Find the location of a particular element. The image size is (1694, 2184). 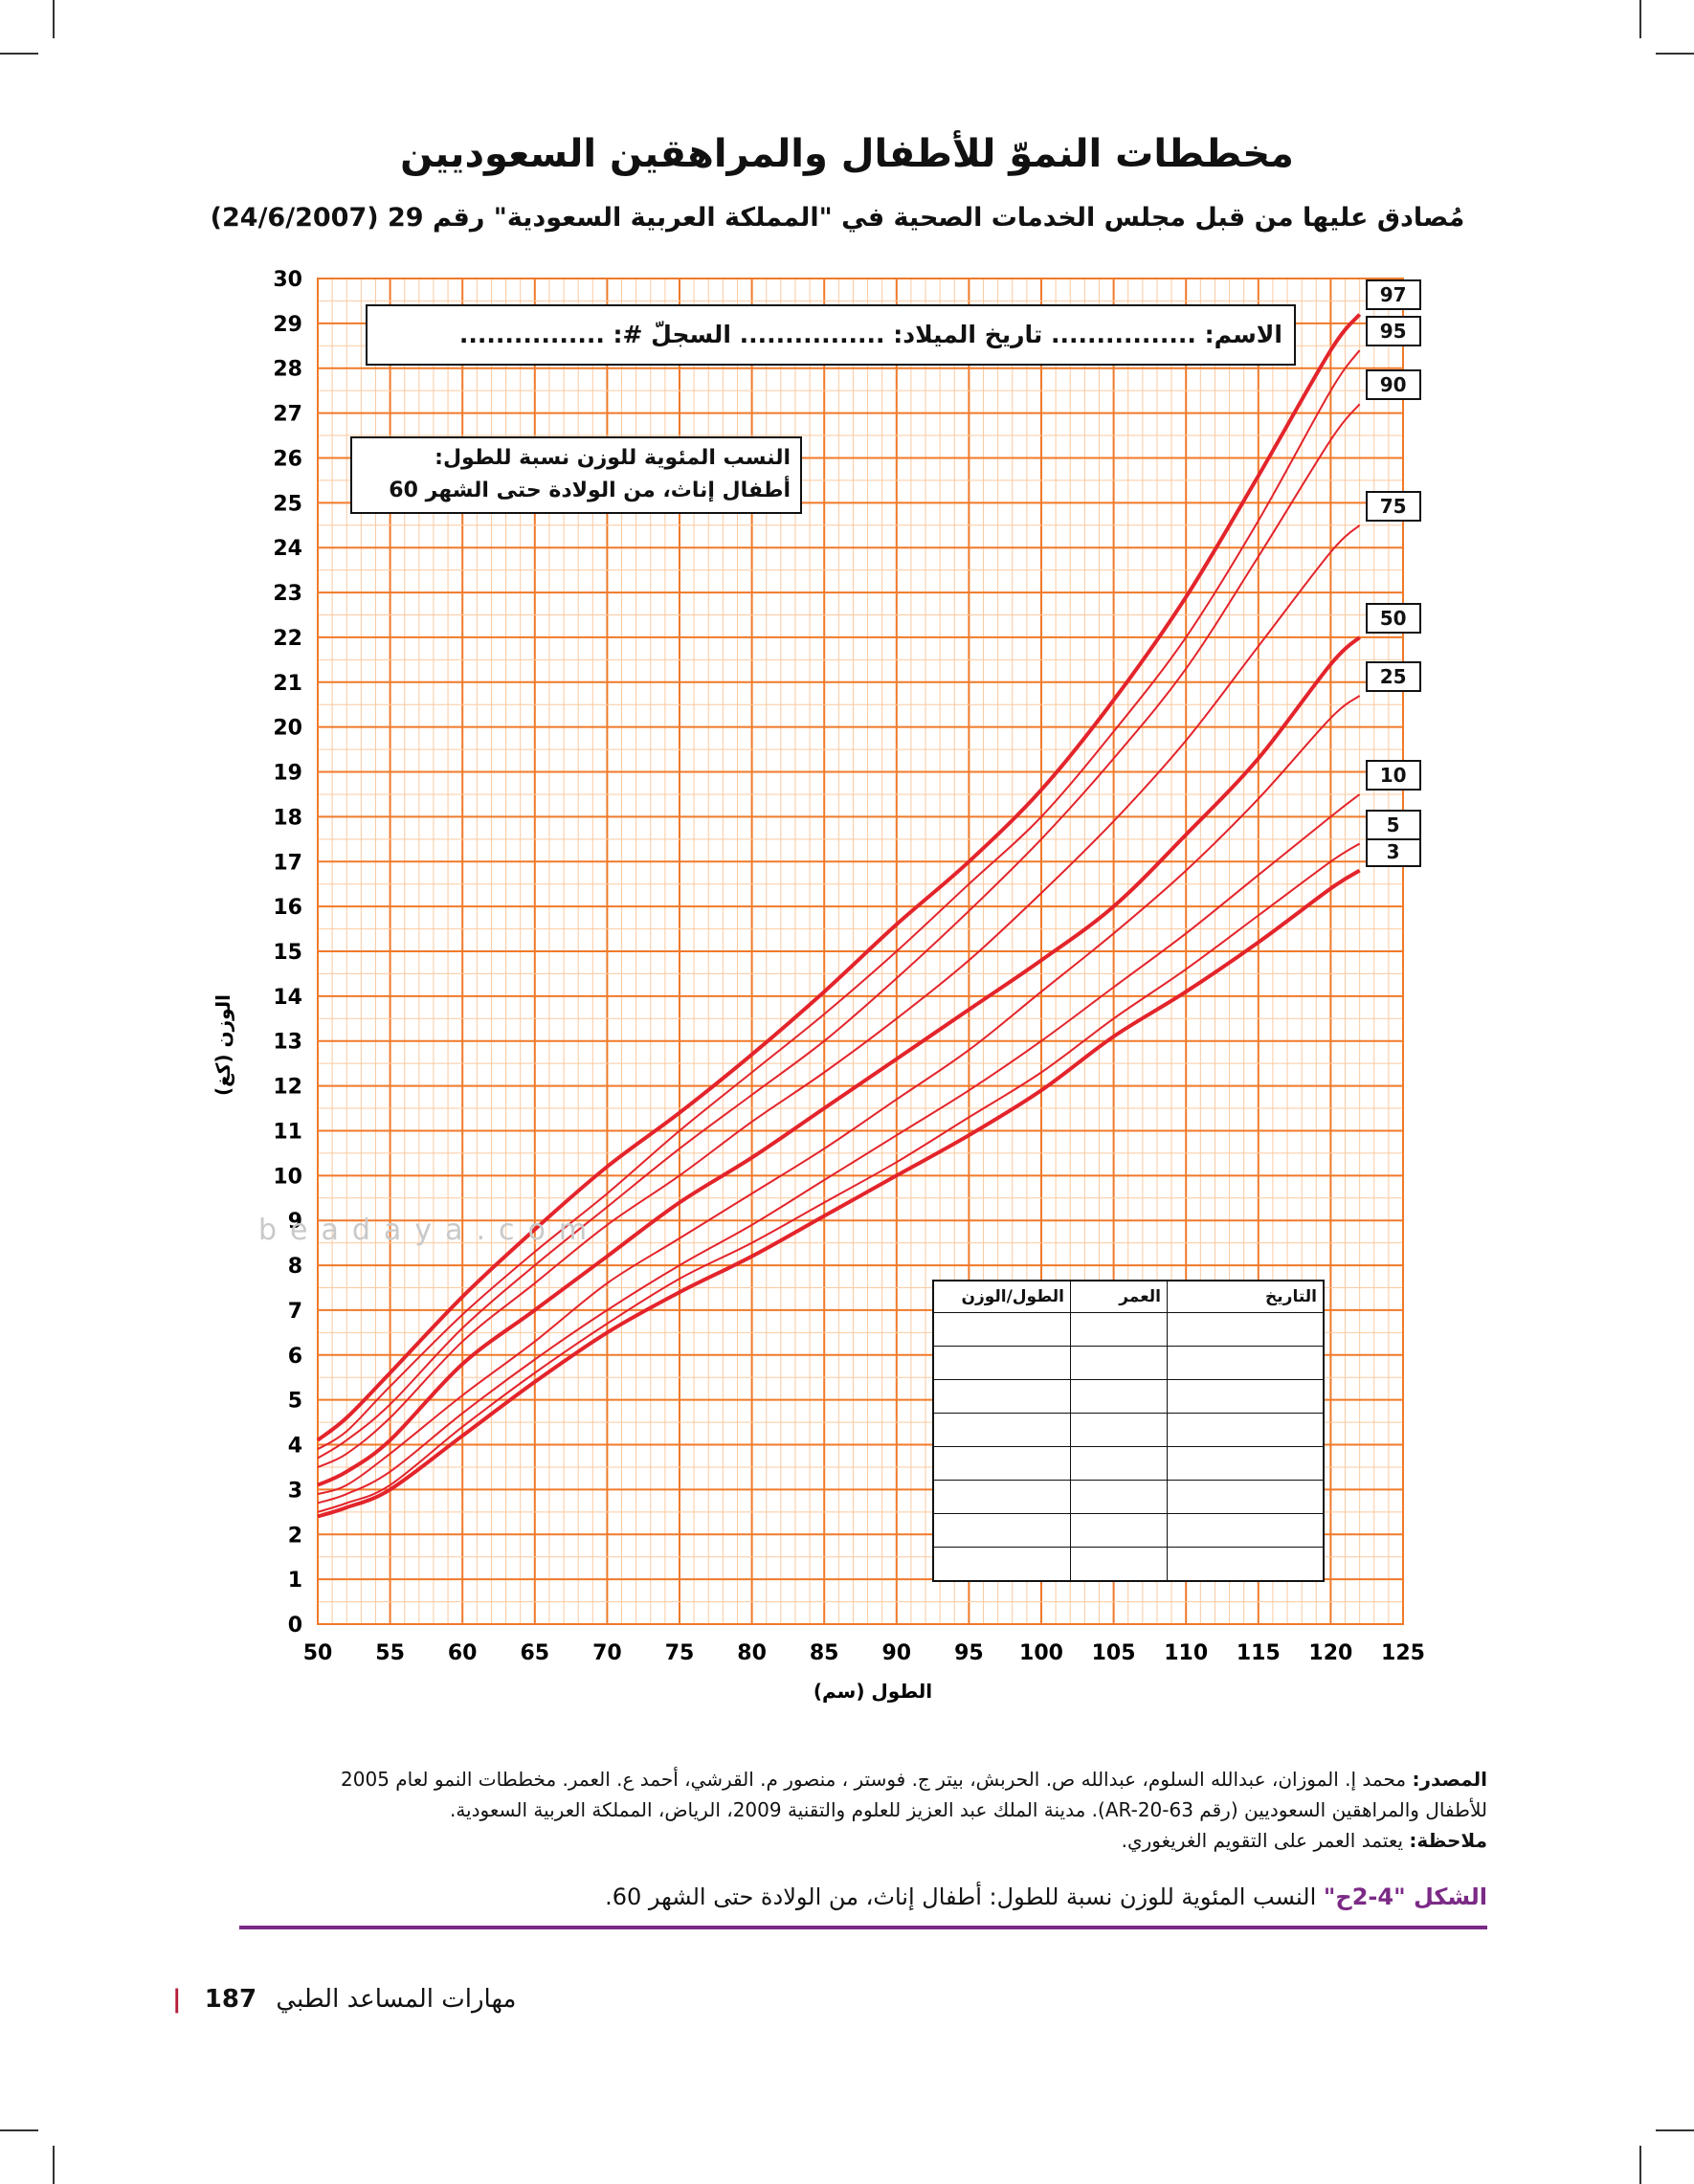

y-tick-label: 4 is located at coordinates (295, 1447).